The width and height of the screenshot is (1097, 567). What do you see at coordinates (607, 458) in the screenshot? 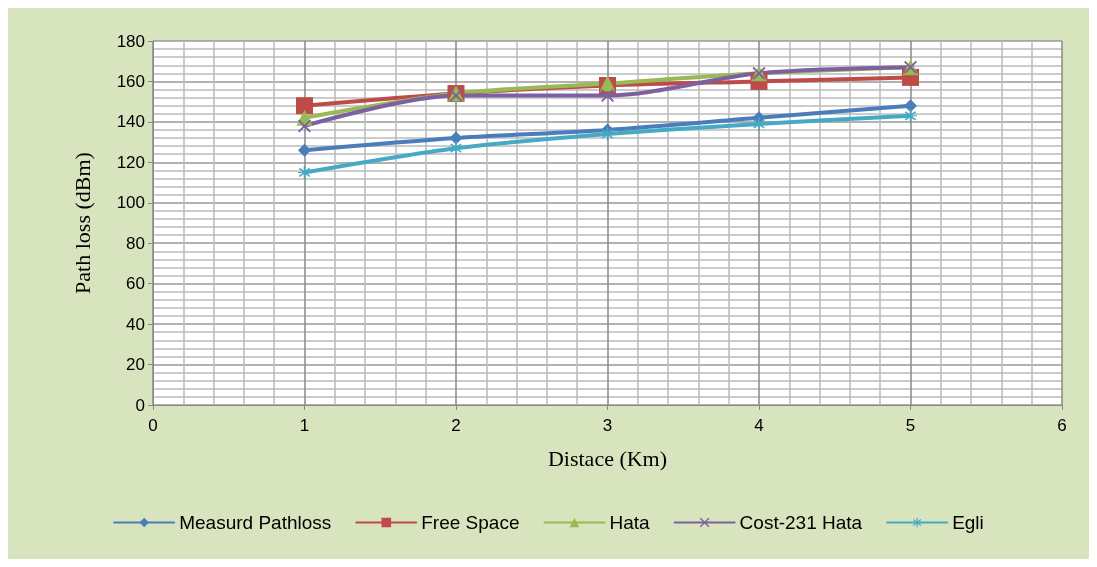
I see `x-axis-title: Distace (Km)` at bounding box center [607, 458].